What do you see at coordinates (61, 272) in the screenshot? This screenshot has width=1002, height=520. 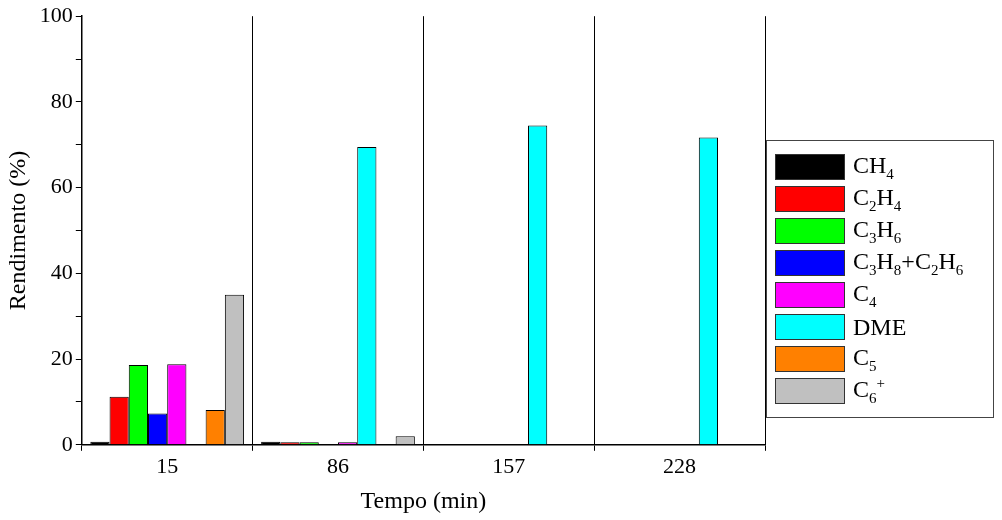 I see `y-tick-label: 40` at bounding box center [61, 272].